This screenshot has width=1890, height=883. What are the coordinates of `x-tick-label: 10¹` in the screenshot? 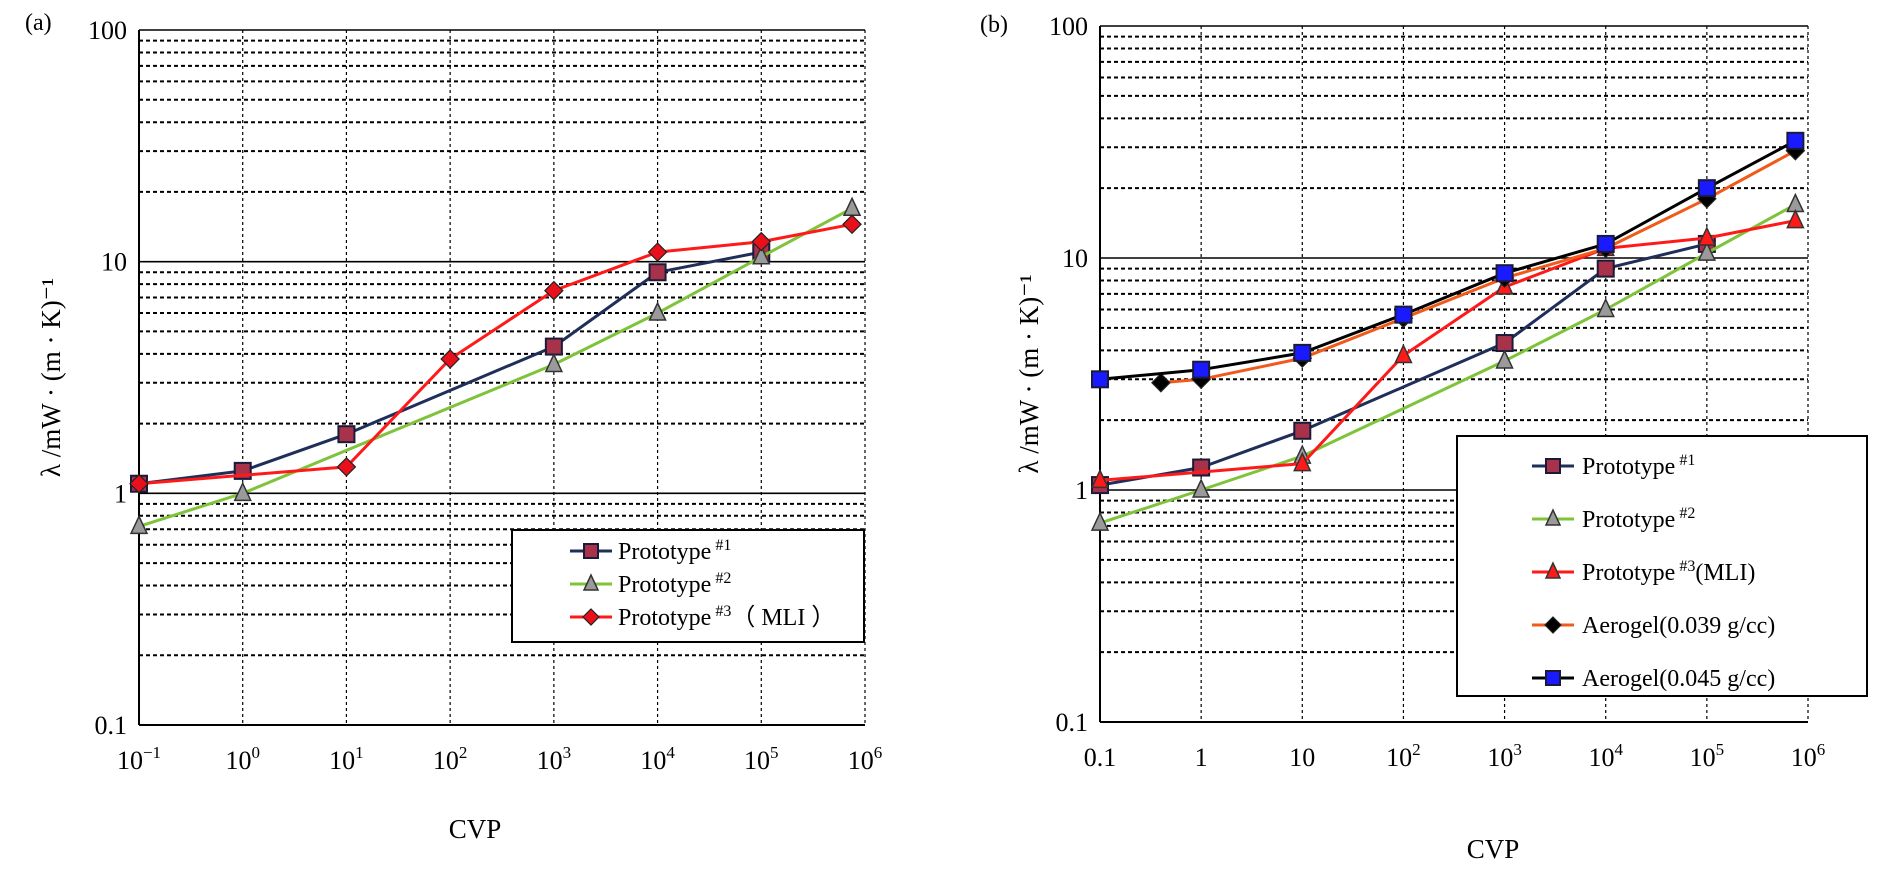 It's located at (346, 759).